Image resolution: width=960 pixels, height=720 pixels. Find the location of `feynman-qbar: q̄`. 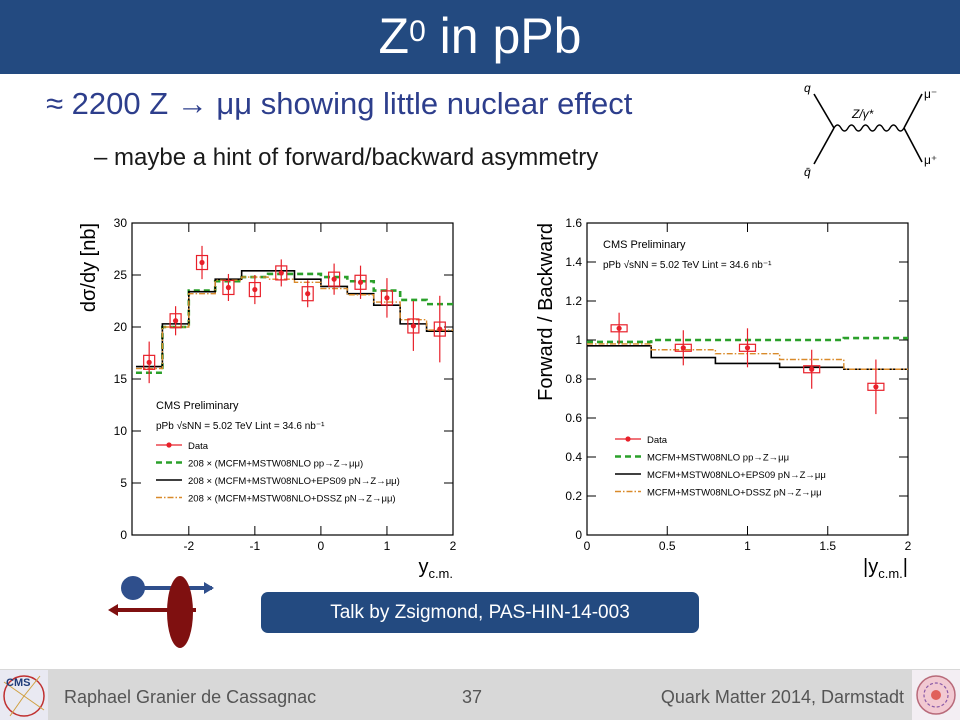

feynman-qbar: q̄ is located at coordinates (807, 172).